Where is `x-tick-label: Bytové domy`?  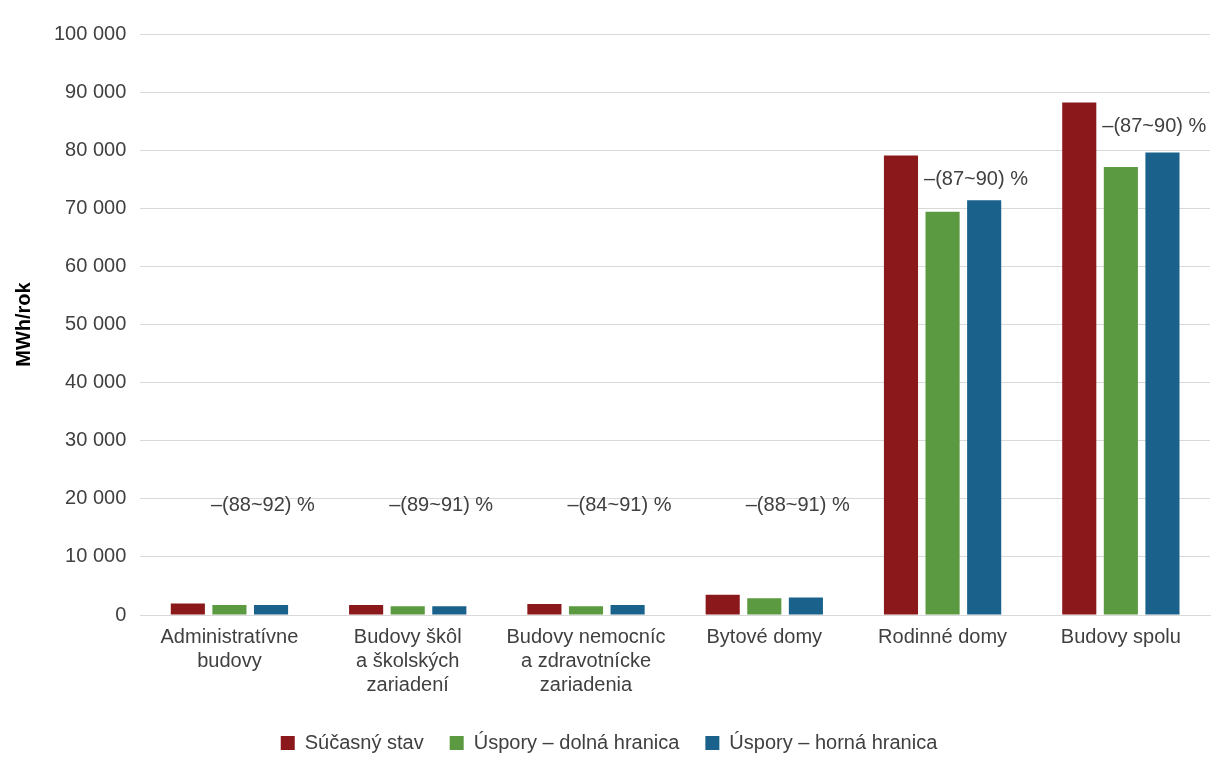 x-tick-label: Bytové domy is located at coordinates (764, 635).